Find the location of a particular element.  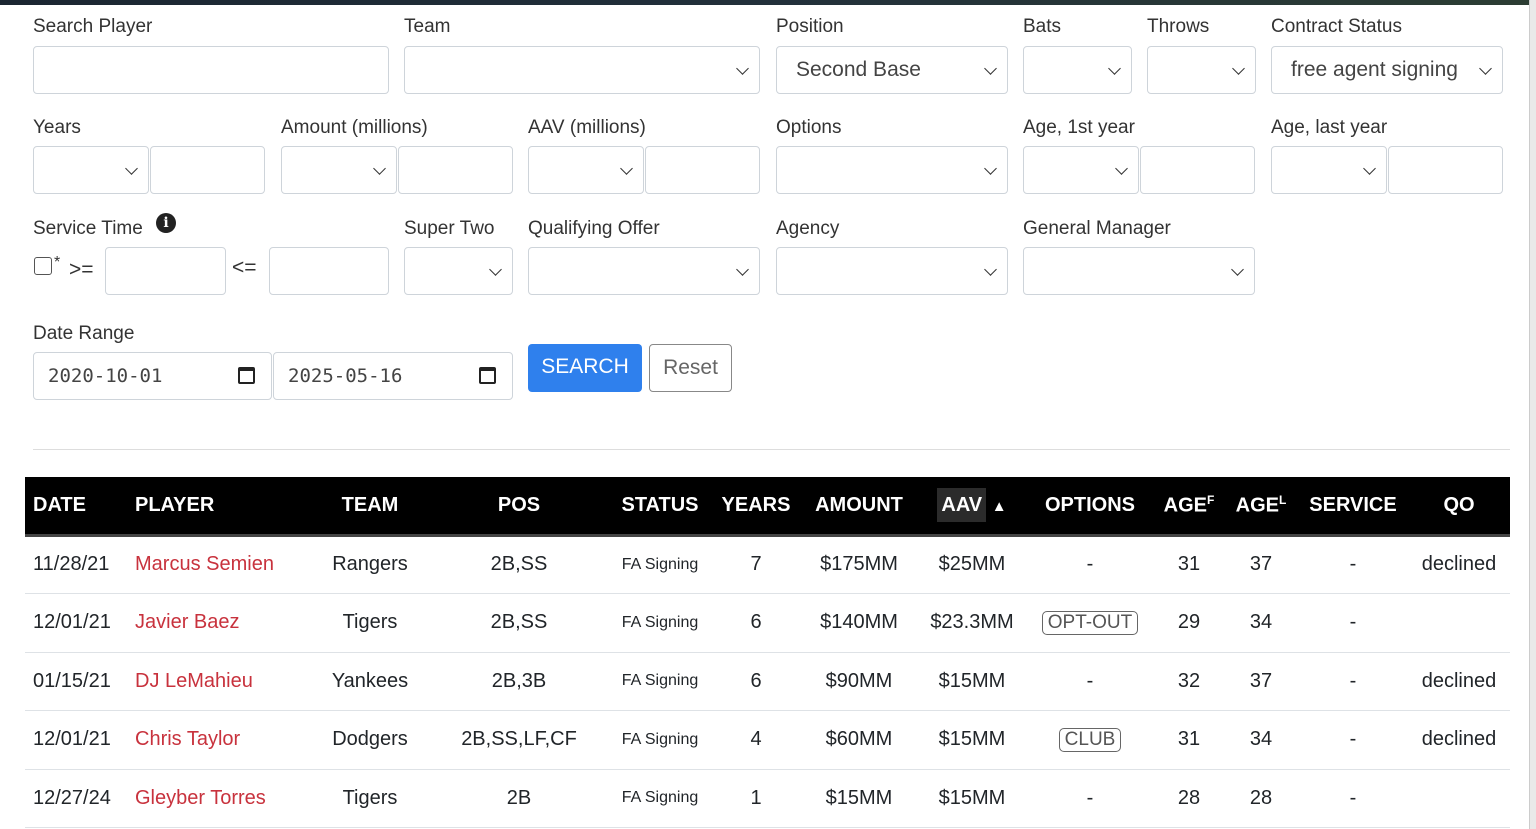

cell-options: - is located at coordinates (1090, 798).